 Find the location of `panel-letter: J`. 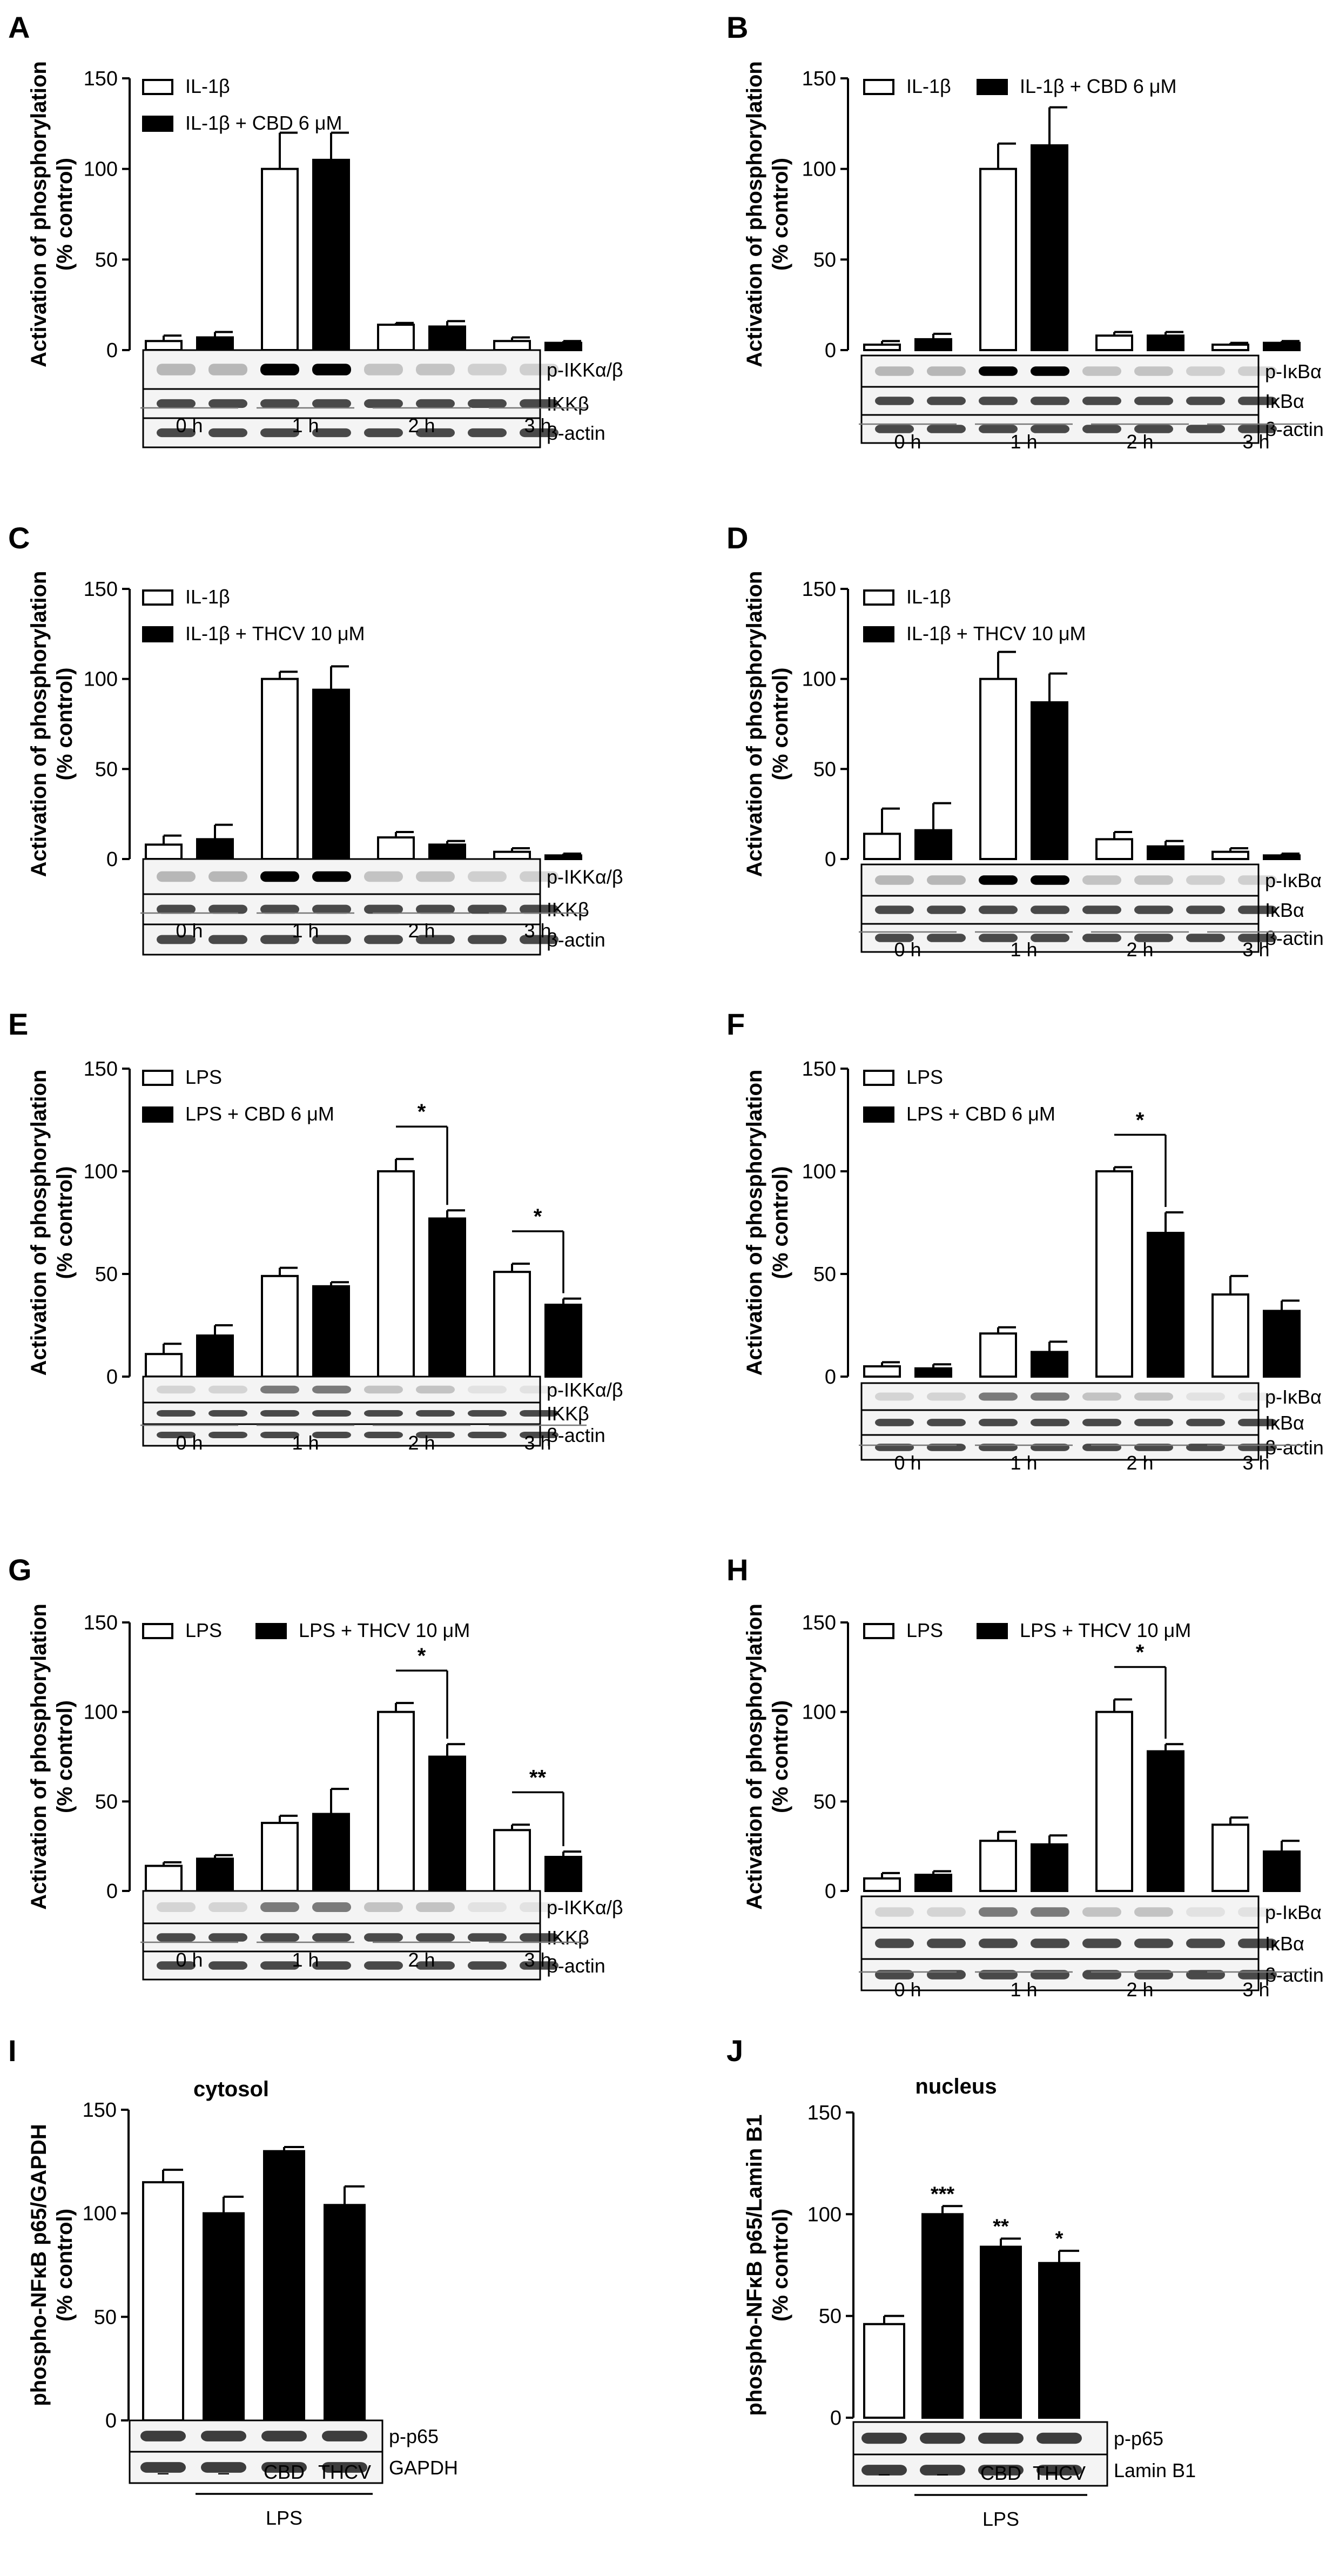

panel-letter: J is located at coordinates (735, 2051).